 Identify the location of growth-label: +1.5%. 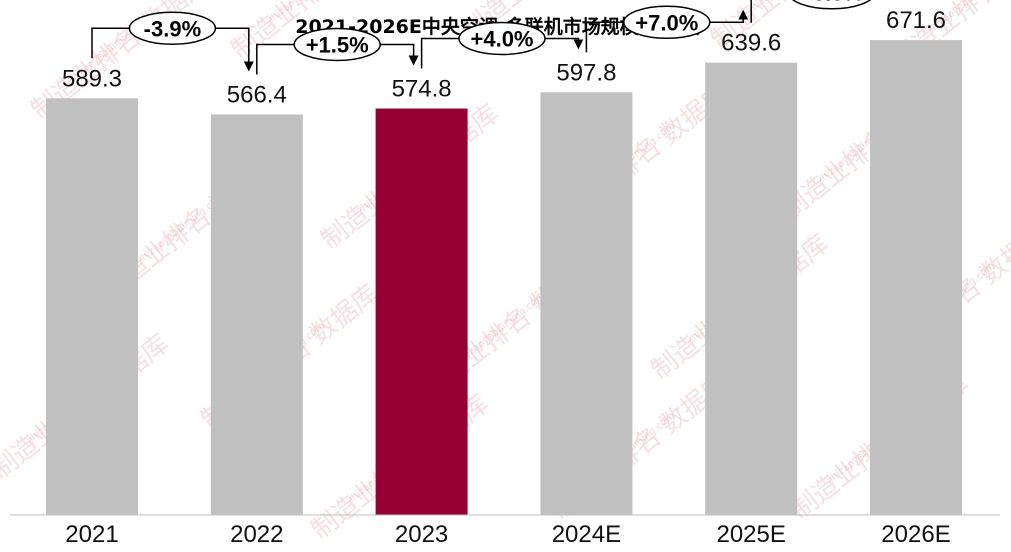
(337, 44).